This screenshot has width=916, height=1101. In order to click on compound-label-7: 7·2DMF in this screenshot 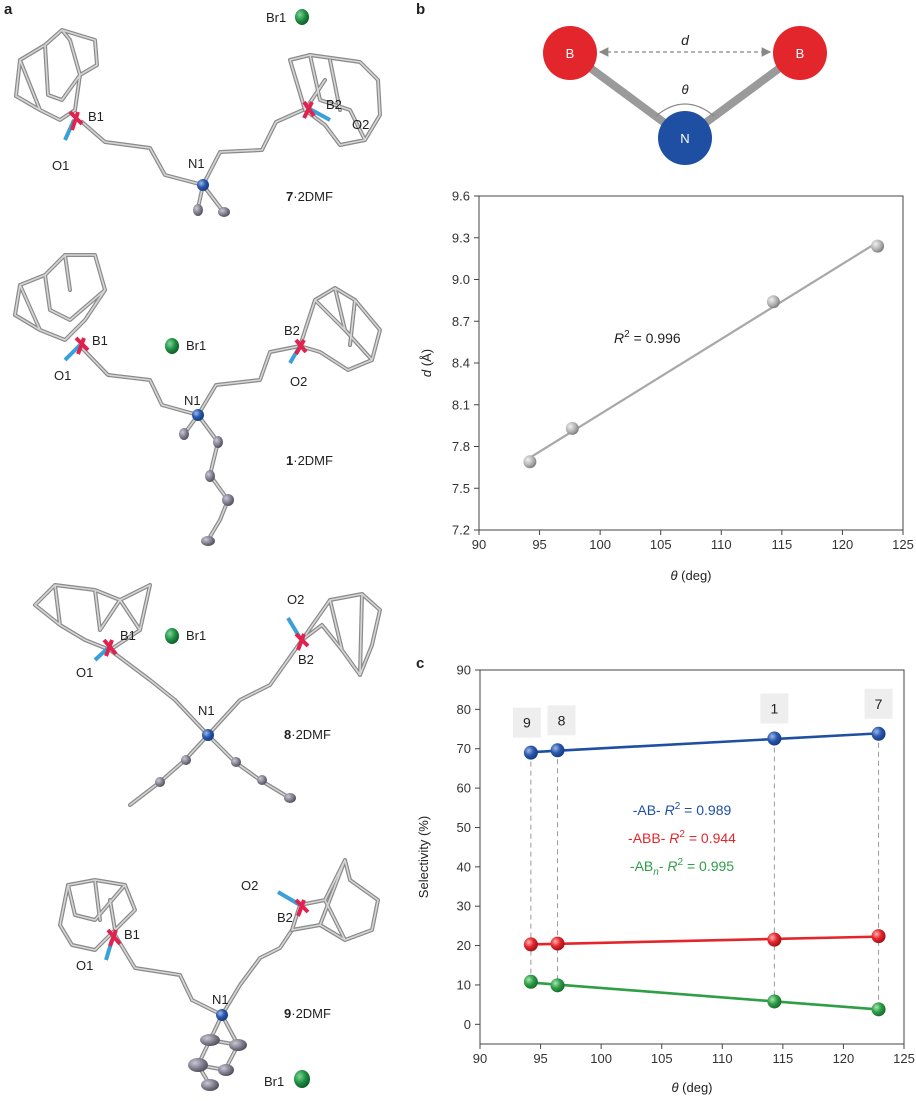, I will do `click(309, 196)`.